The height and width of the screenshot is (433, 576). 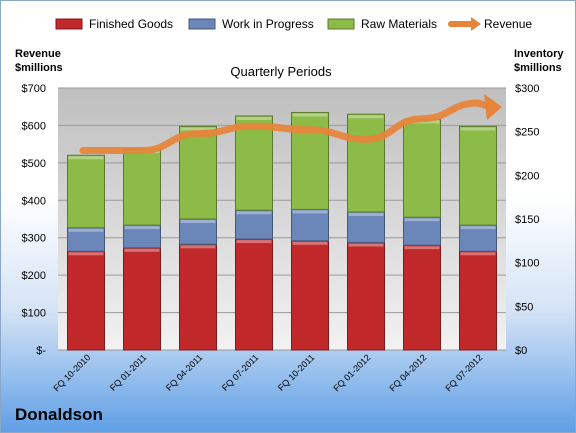 What do you see at coordinates (285, 127) in the screenshot?
I see `revenue-line` at bounding box center [285, 127].